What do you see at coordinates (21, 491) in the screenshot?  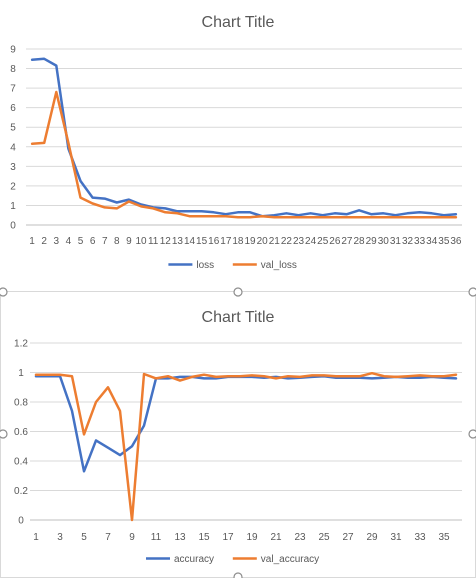 I see `y-tick-label: 0.2` at bounding box center [21, 491].